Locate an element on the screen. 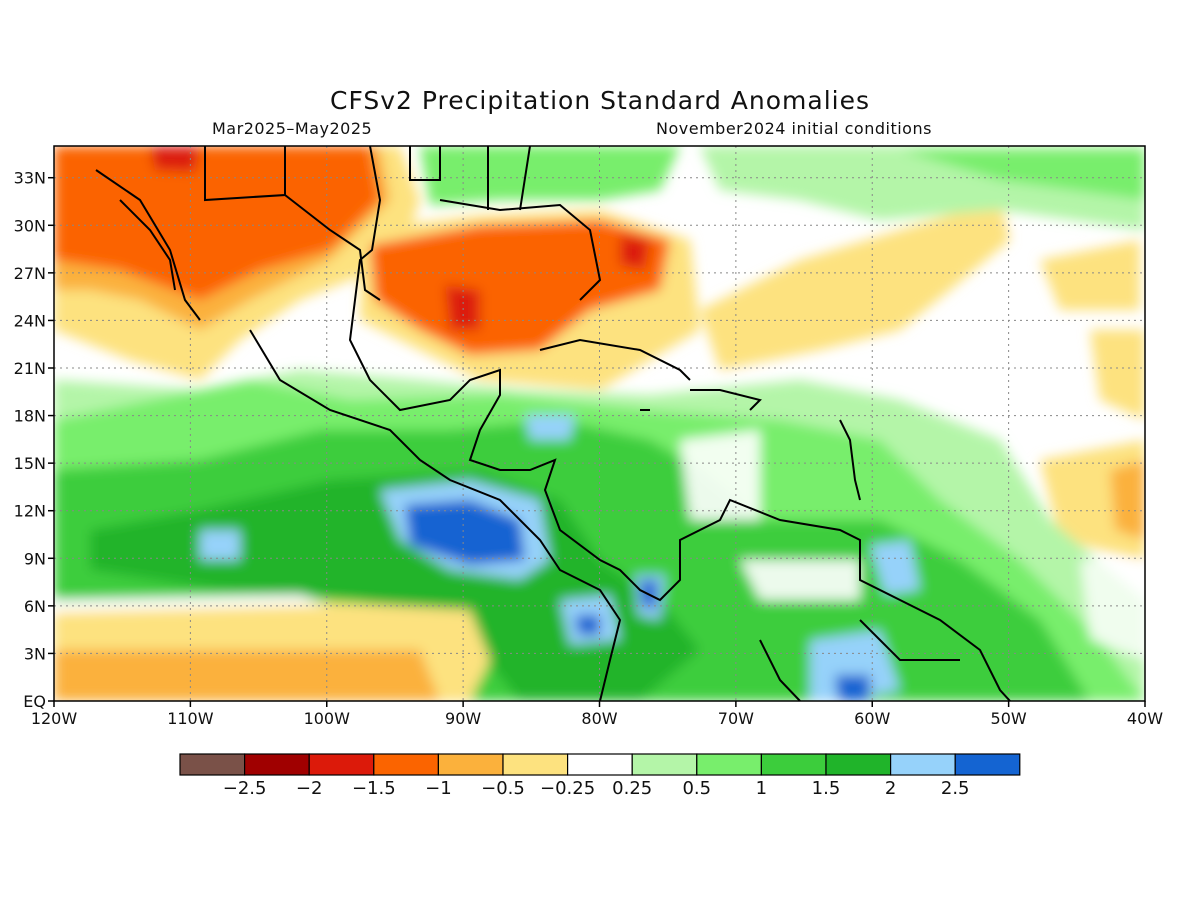  x-tick-label: 100W is located at coordinates (327, 718).